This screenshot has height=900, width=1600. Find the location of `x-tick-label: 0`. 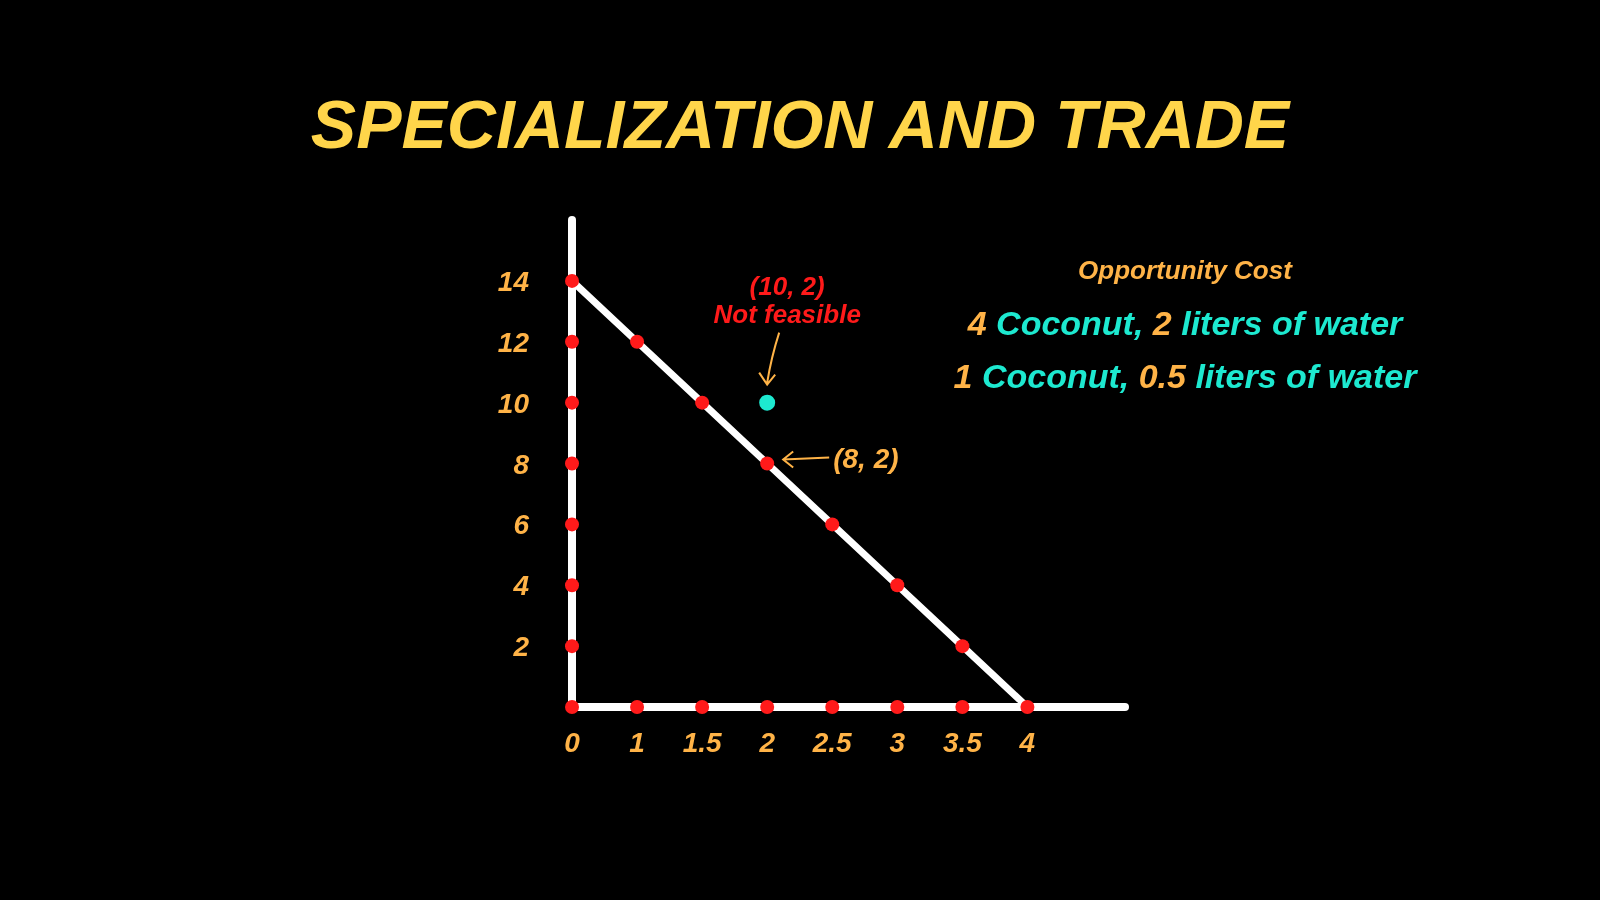

x-tick-label: 0 is located at coordinates (572, 742).